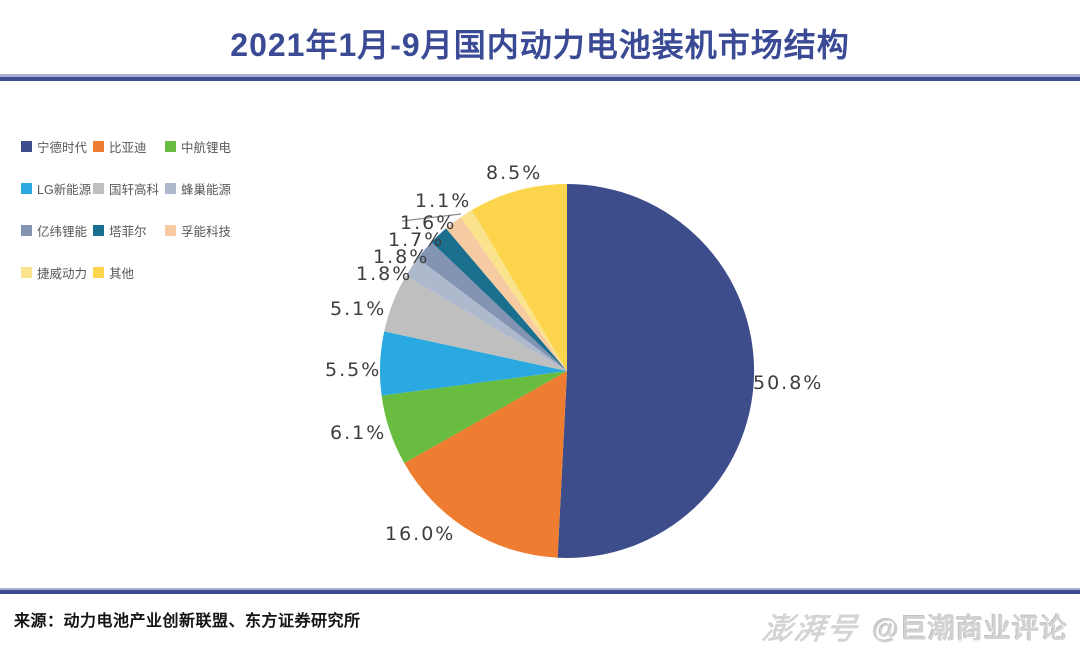  Describe the element at coordinates (187, 621) in the screenshot. I see `source-note: 来源：动力电池产业创新联盟、东方证券研究所` at that location.